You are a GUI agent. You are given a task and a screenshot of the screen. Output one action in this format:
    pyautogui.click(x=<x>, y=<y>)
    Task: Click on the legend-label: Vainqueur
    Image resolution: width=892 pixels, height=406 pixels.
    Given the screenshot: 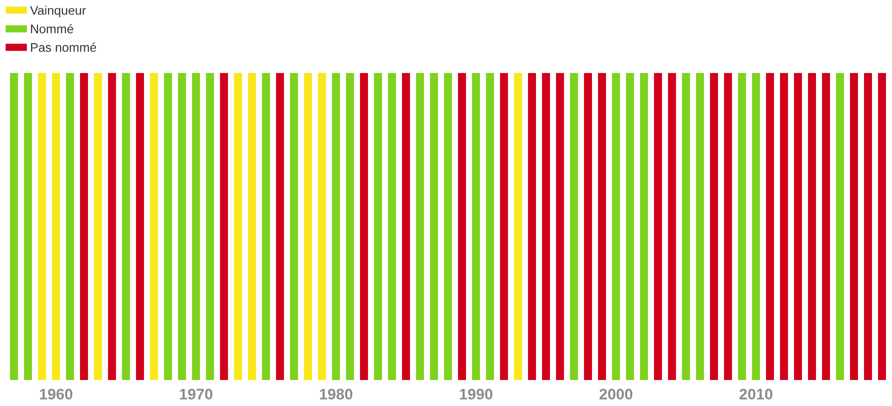 What is the action you would take?
    pyautogui.click(x=58, y=12)
    